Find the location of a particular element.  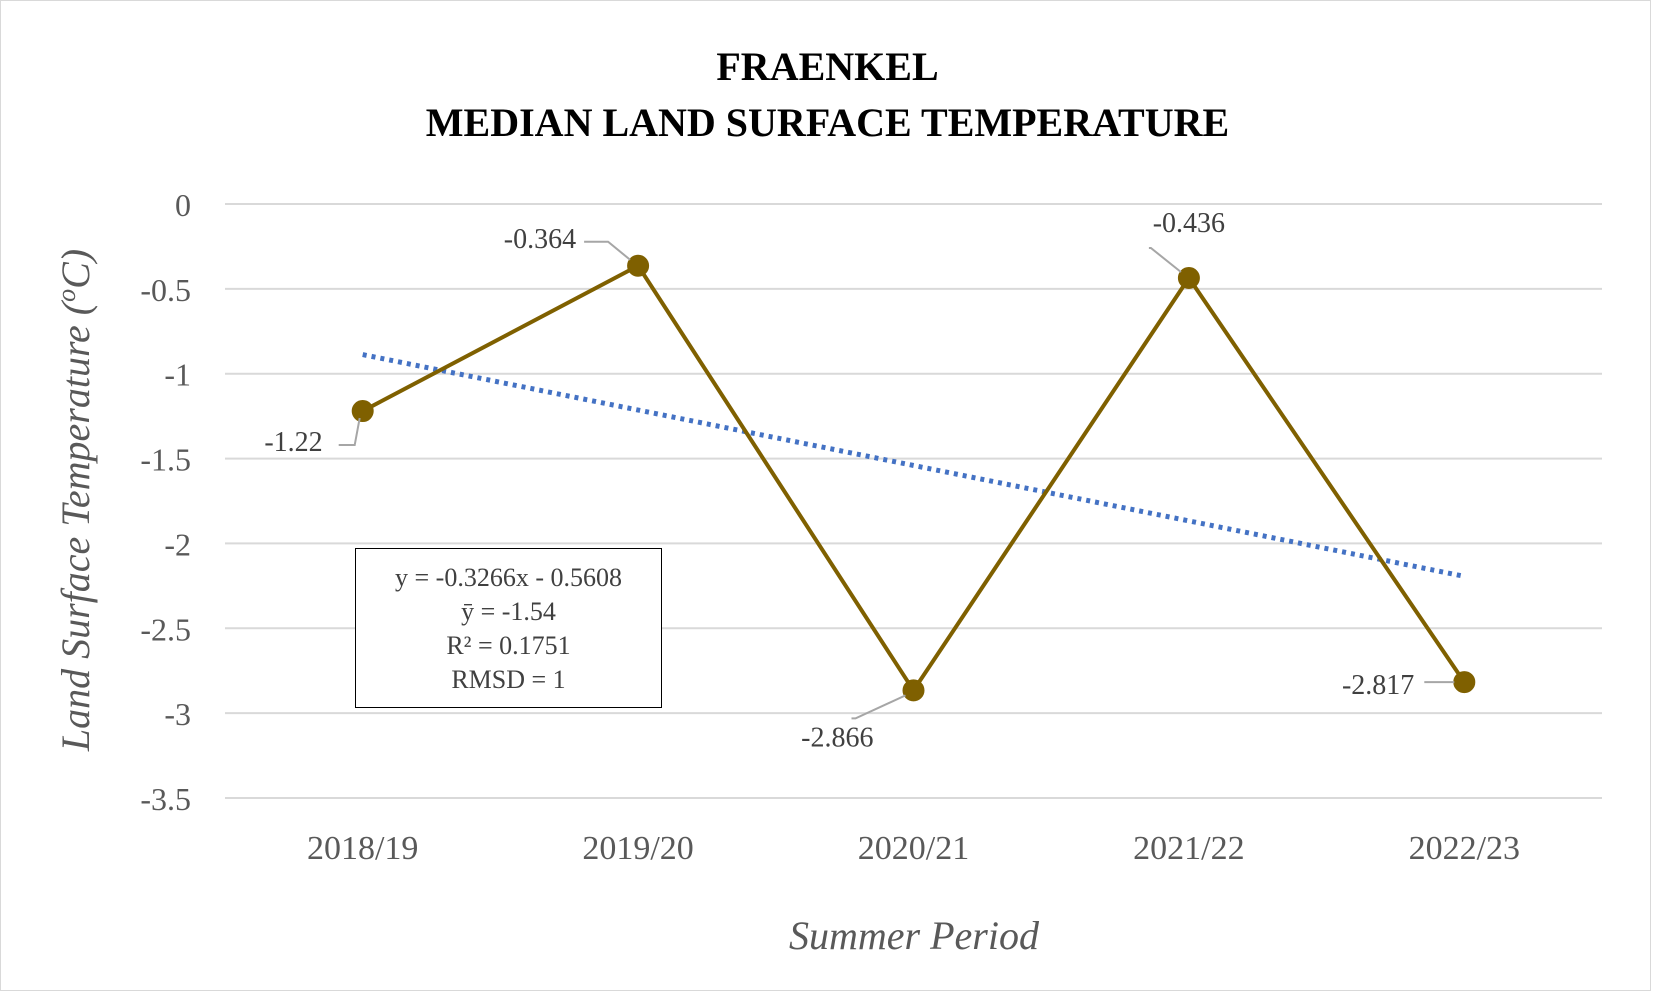

data-label: -2.866 is located at coordinates (837, 737).